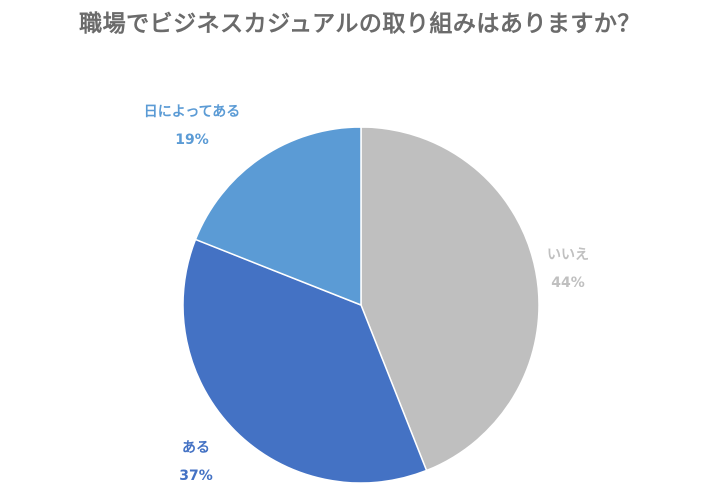 The width and height of the screenshot is (720, 500). I want to click on slice-value-label: 44%, so click(568, 283).